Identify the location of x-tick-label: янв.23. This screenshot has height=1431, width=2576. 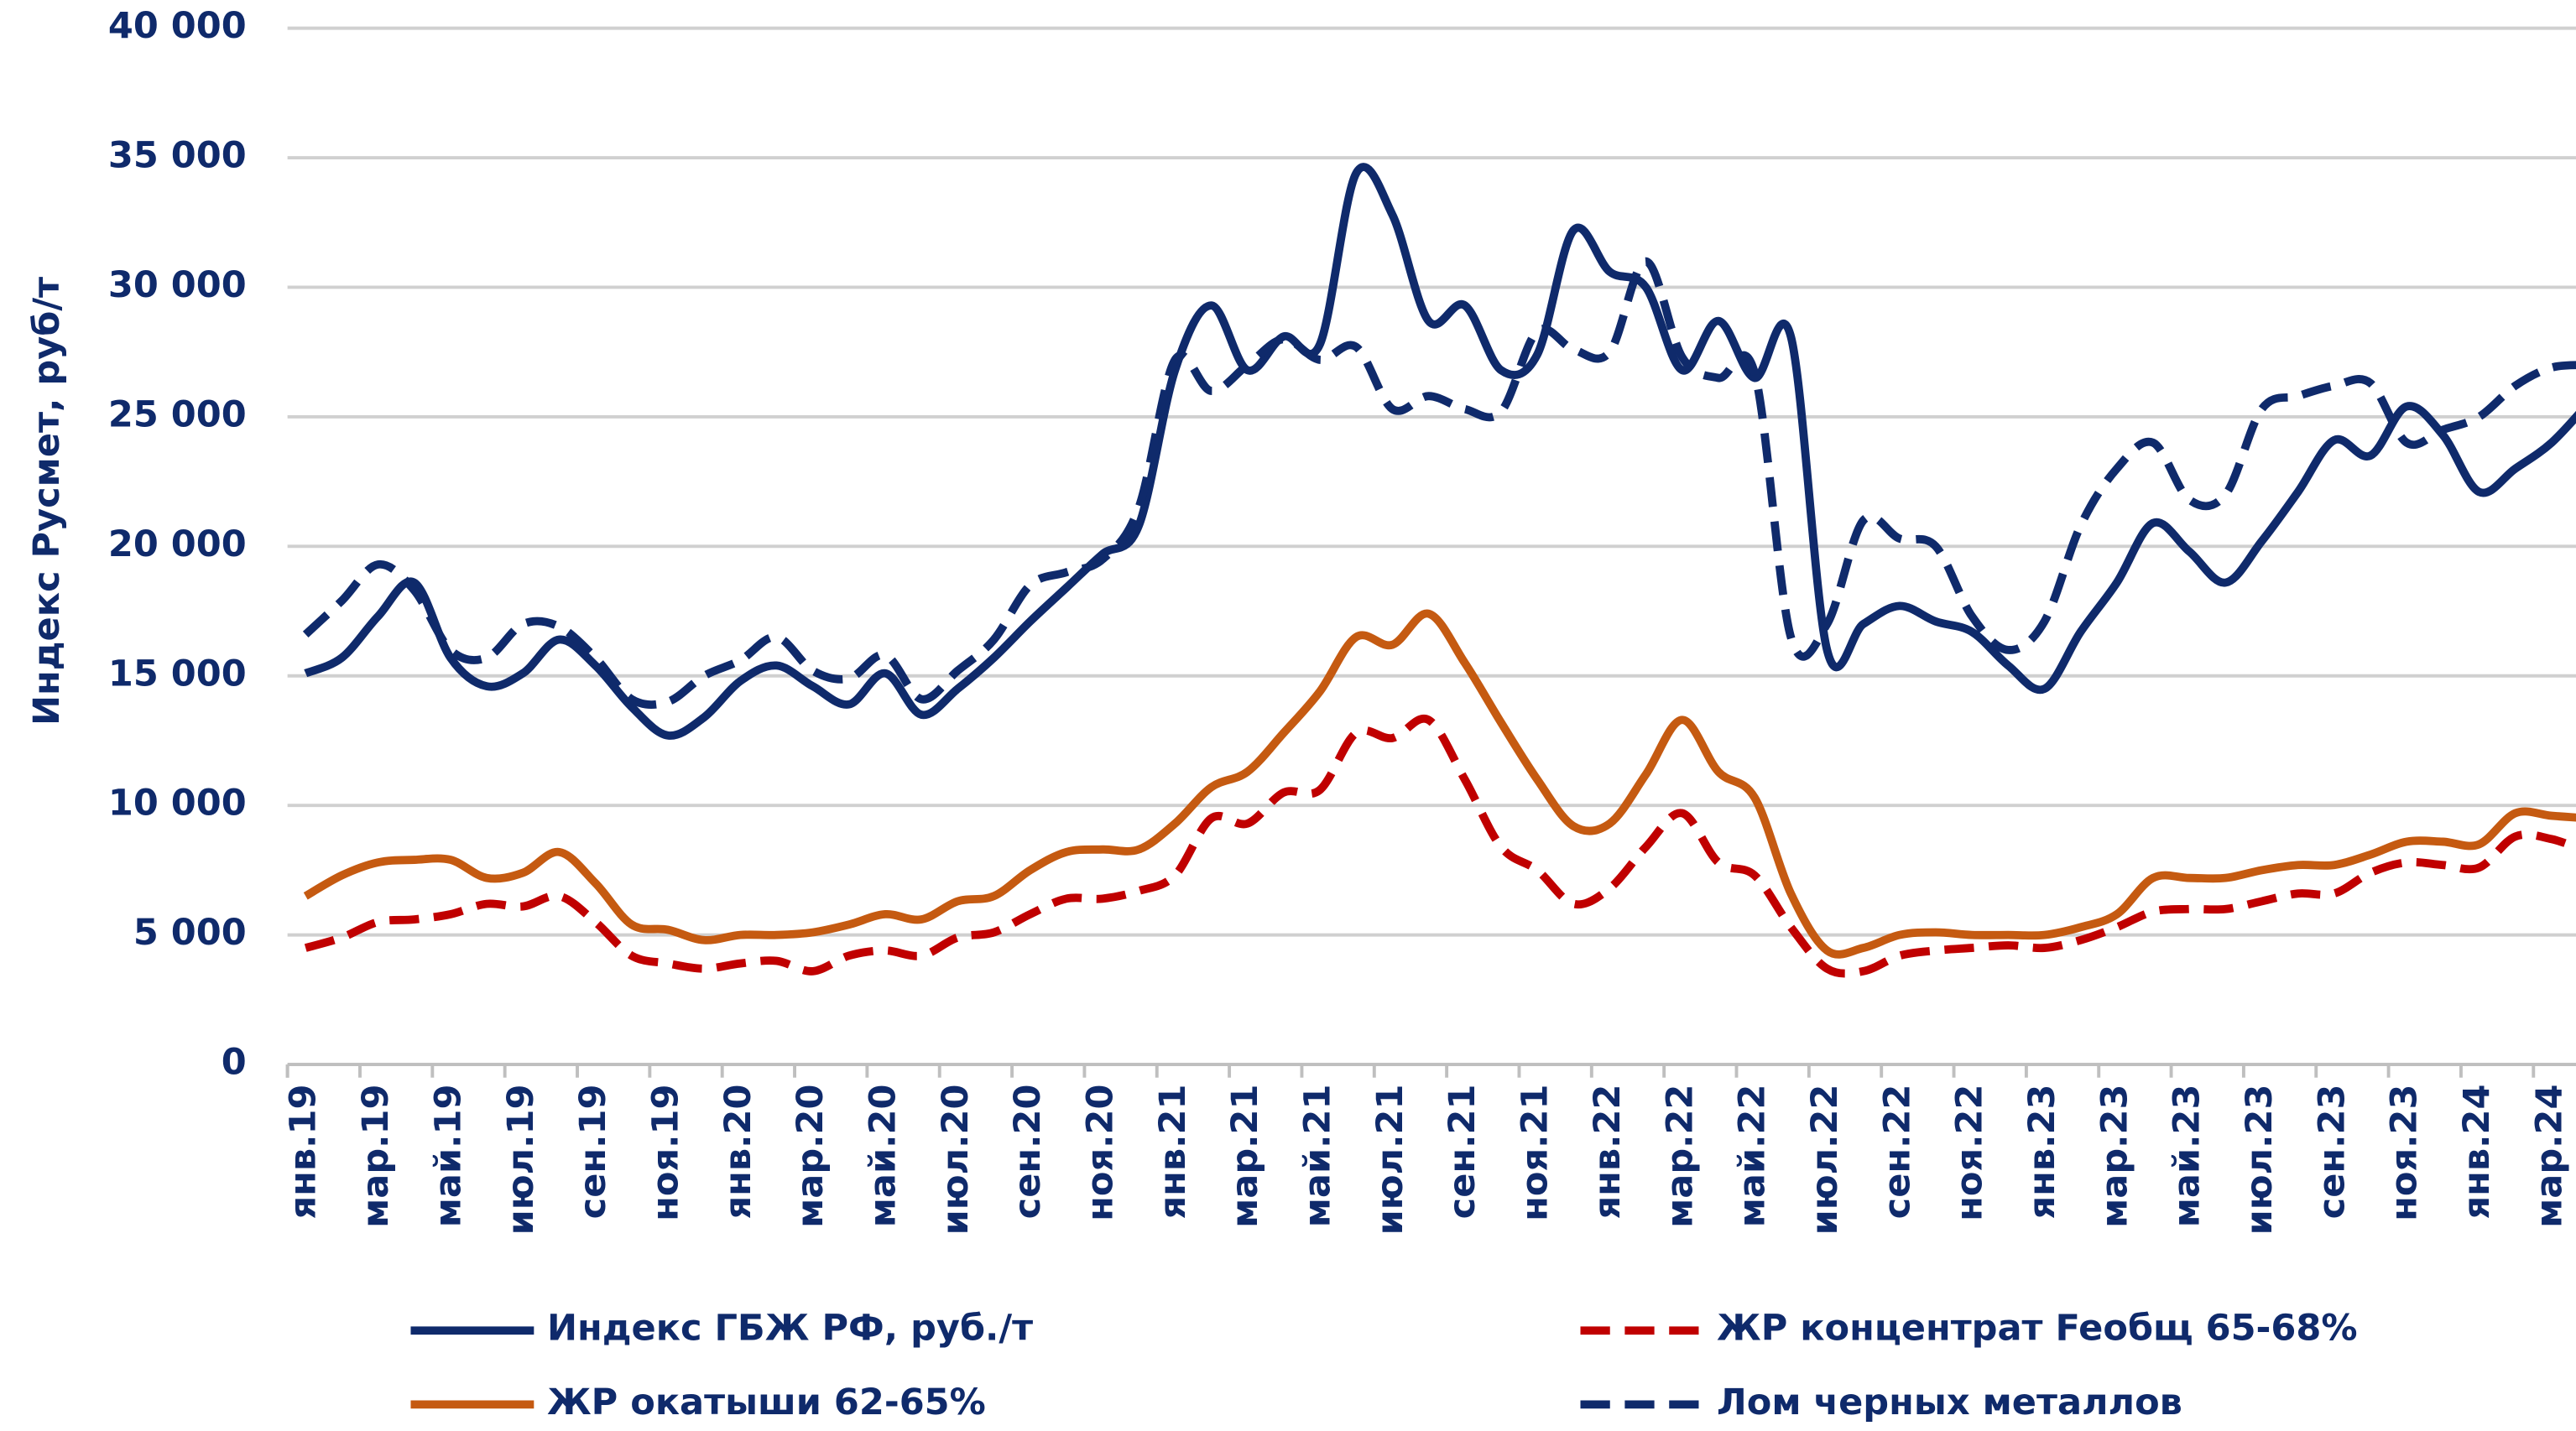
(2042, 1152).